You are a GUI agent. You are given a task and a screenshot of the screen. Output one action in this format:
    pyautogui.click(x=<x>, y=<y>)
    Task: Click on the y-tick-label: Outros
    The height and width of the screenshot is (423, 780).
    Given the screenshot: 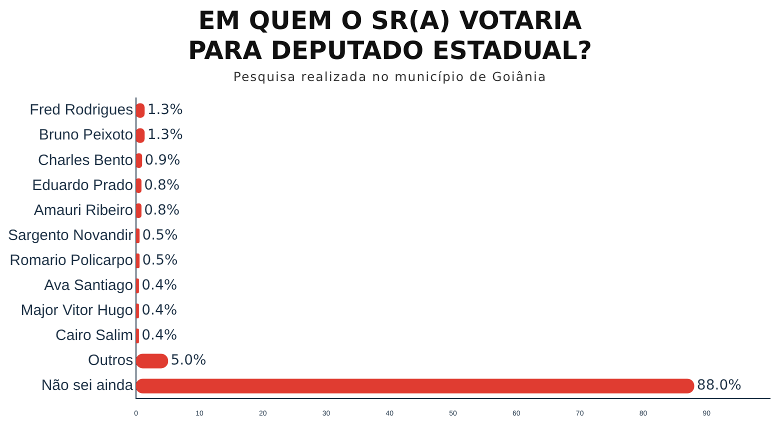 What is the action you would take?
    pyautogui.click(x=111, y=361)
    